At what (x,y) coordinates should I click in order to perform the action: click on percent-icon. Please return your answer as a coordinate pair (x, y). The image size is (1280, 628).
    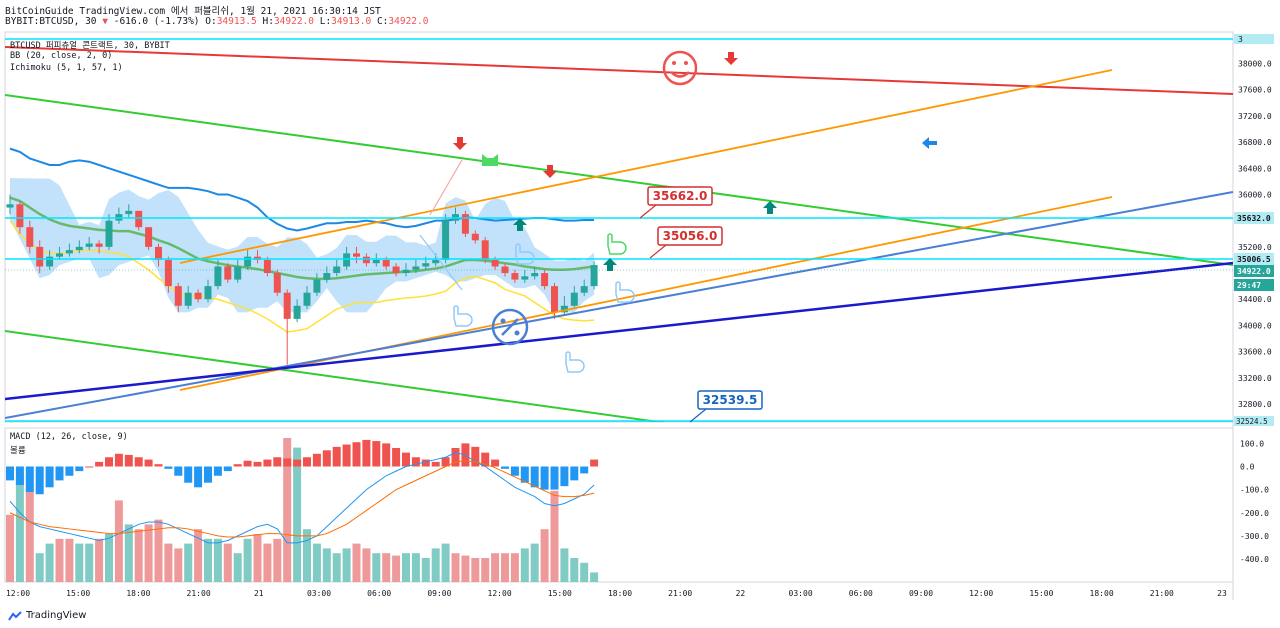
    Looking at the image, I should click on (510, 327).